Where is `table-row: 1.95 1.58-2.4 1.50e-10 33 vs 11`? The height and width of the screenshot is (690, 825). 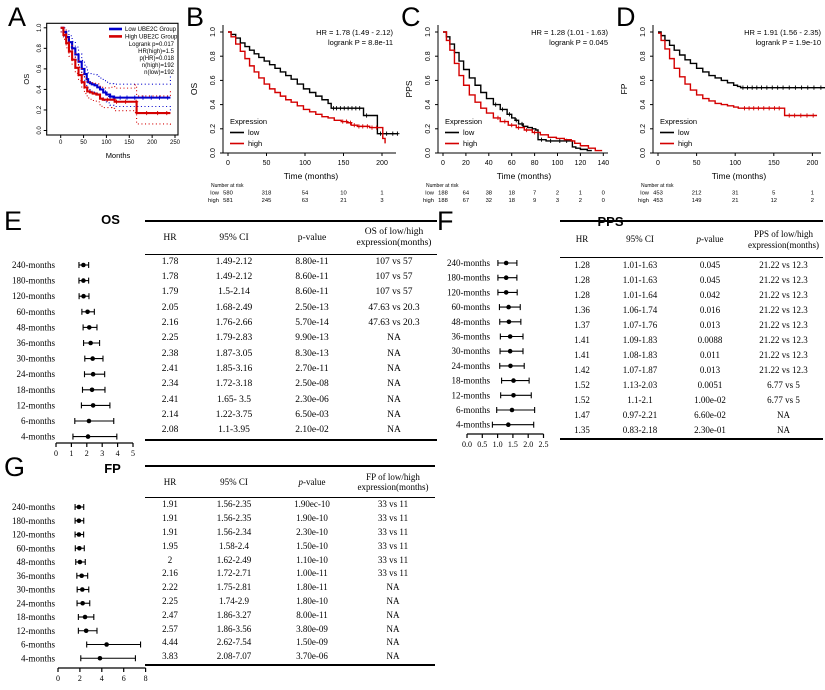 table-row: 1.95 1.58-2.4 1.50e-10 33 vs 11 is located at coordinates (290, 546).